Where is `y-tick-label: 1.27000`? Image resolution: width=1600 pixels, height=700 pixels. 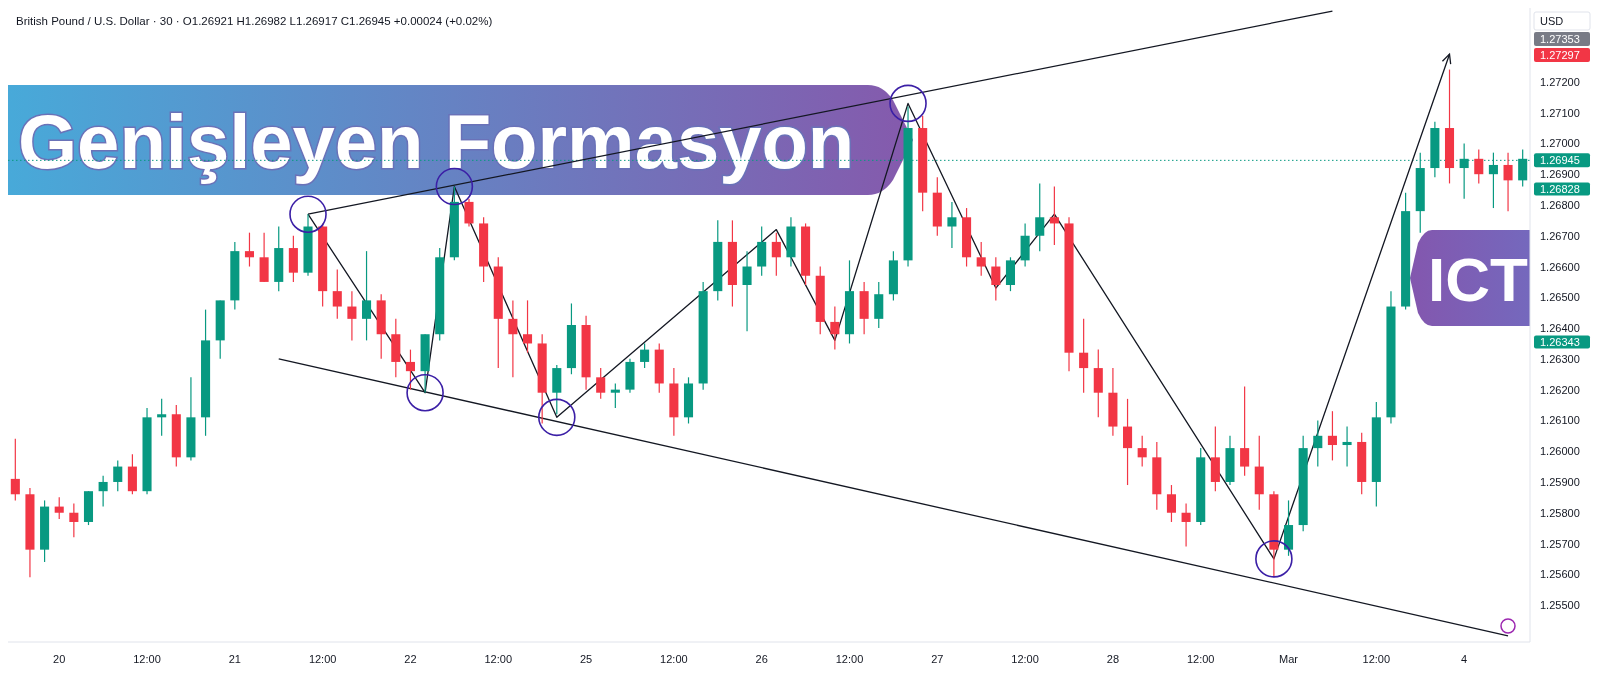 y-tick-label: 1.27000 is located at coordinates (1560, 143).